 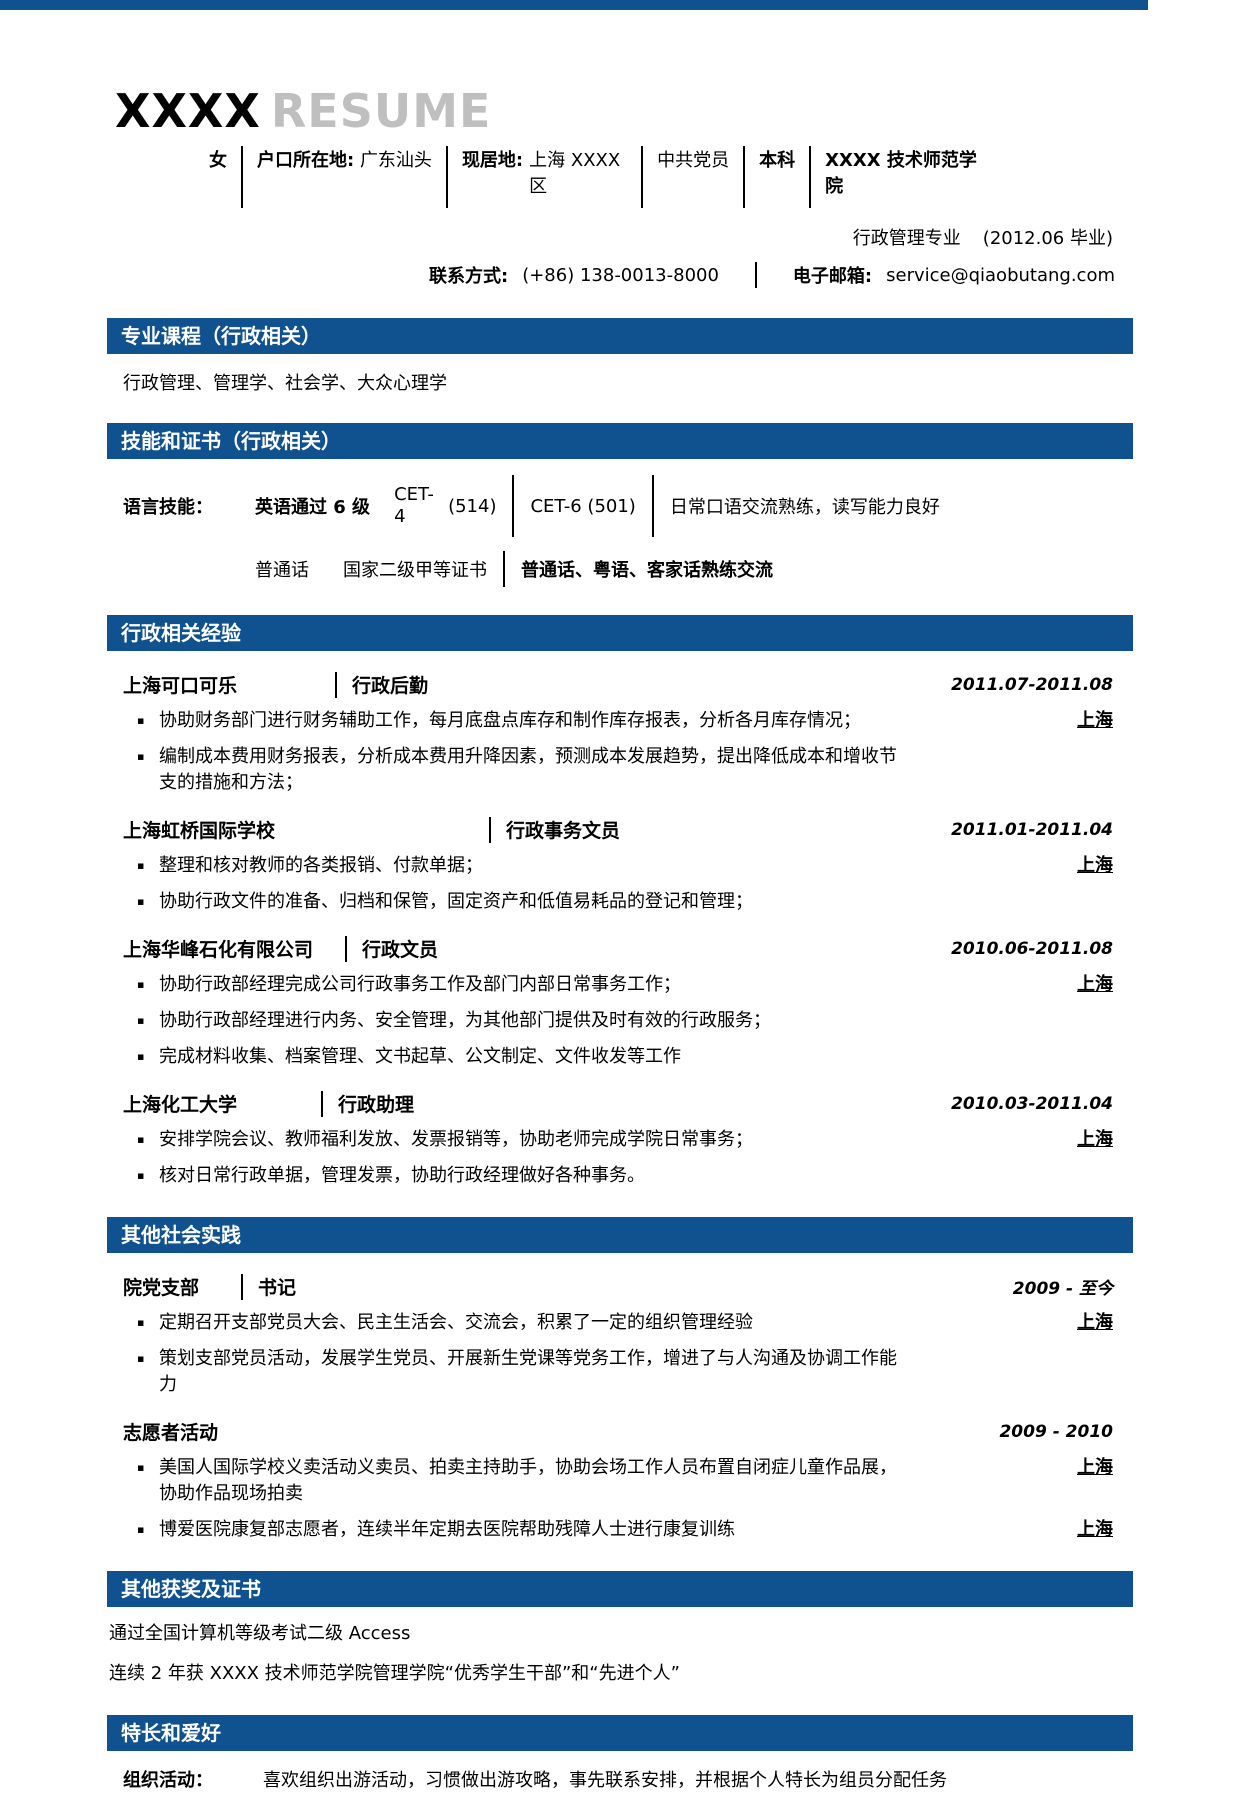 What do you see at coordinates (218, 160) in the screenshot?
I see `info-gender: 女` at bounding box center [218, 160].